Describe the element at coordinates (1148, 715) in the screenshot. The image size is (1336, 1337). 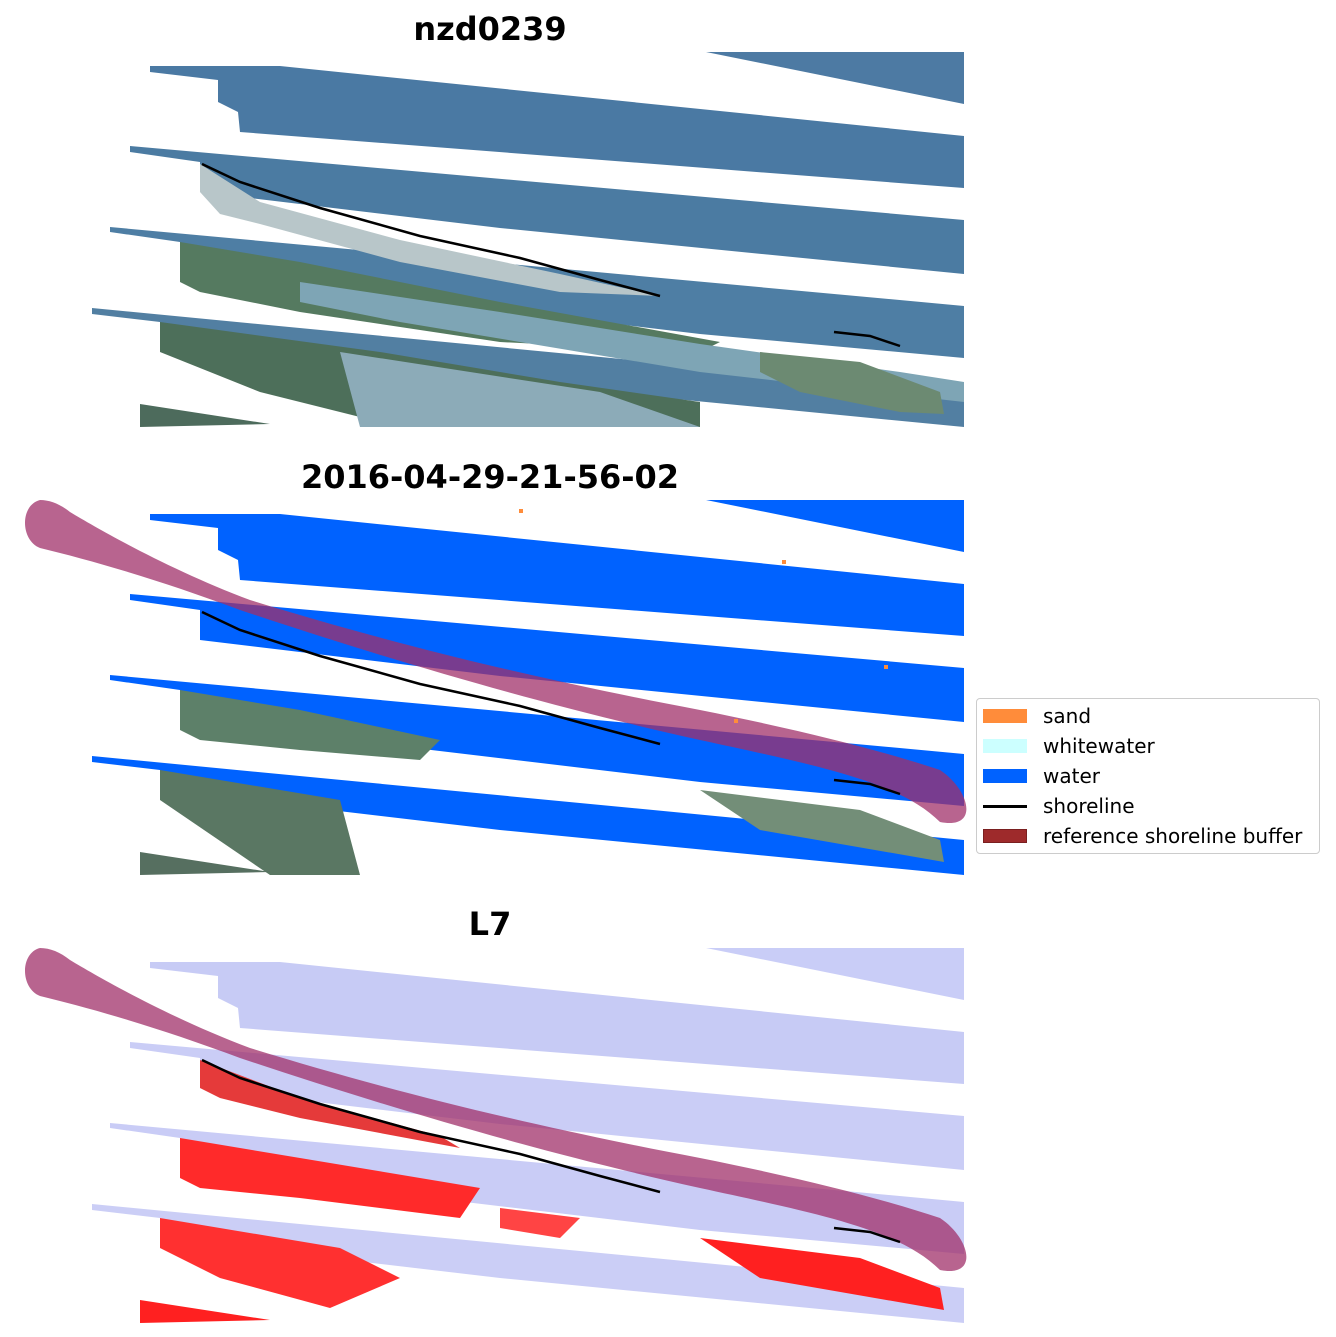
I see `legend-item-sand: sand` at that location.